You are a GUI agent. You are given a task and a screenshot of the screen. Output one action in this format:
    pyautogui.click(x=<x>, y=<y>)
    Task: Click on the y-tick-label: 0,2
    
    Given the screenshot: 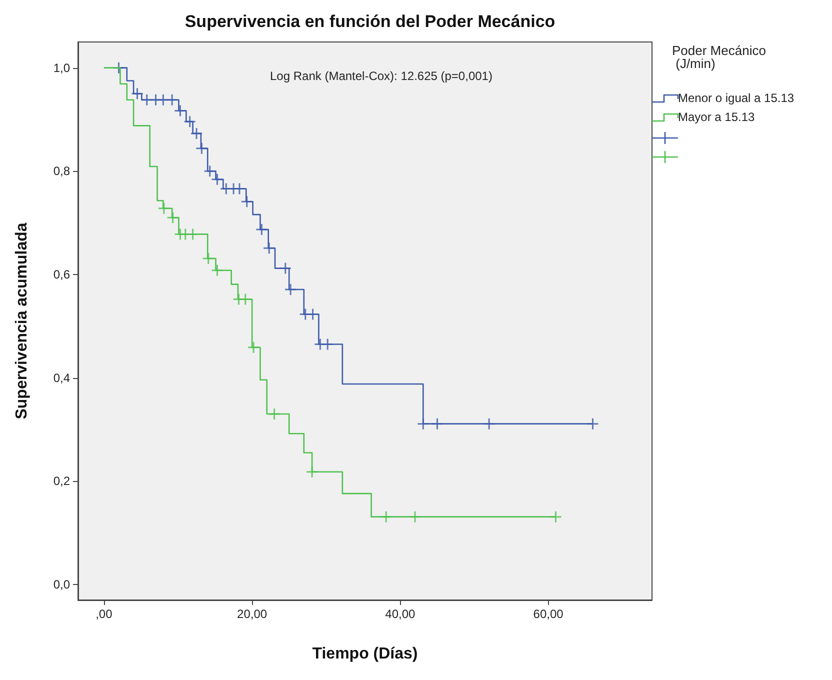 What is the action you would take?
    pyautogui.click(x=61, y=481)
    